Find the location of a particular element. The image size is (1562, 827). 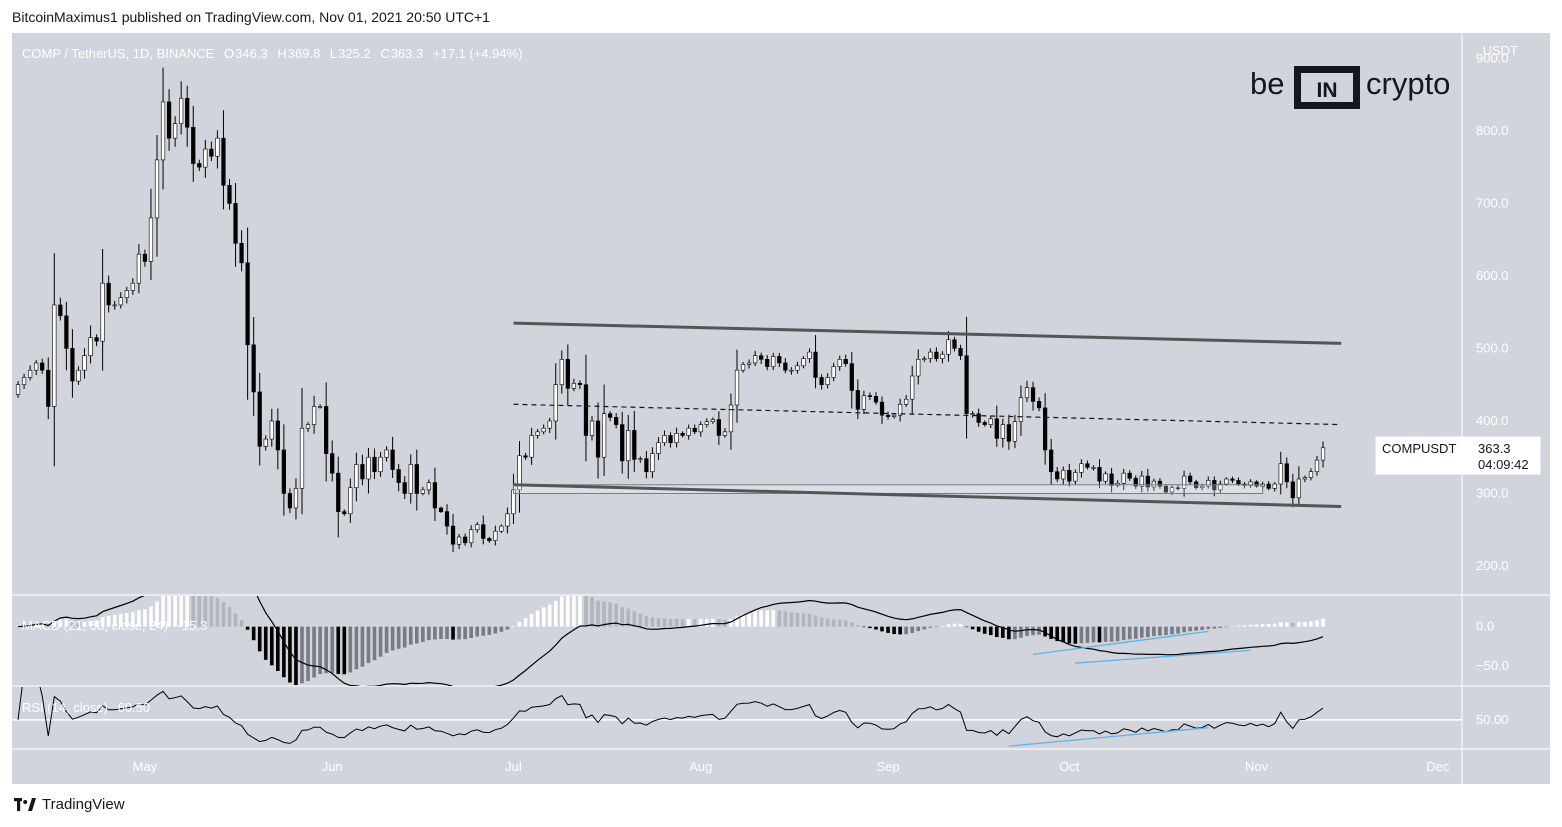

legend-high: 369.8 is located at coordinates (304, 53).